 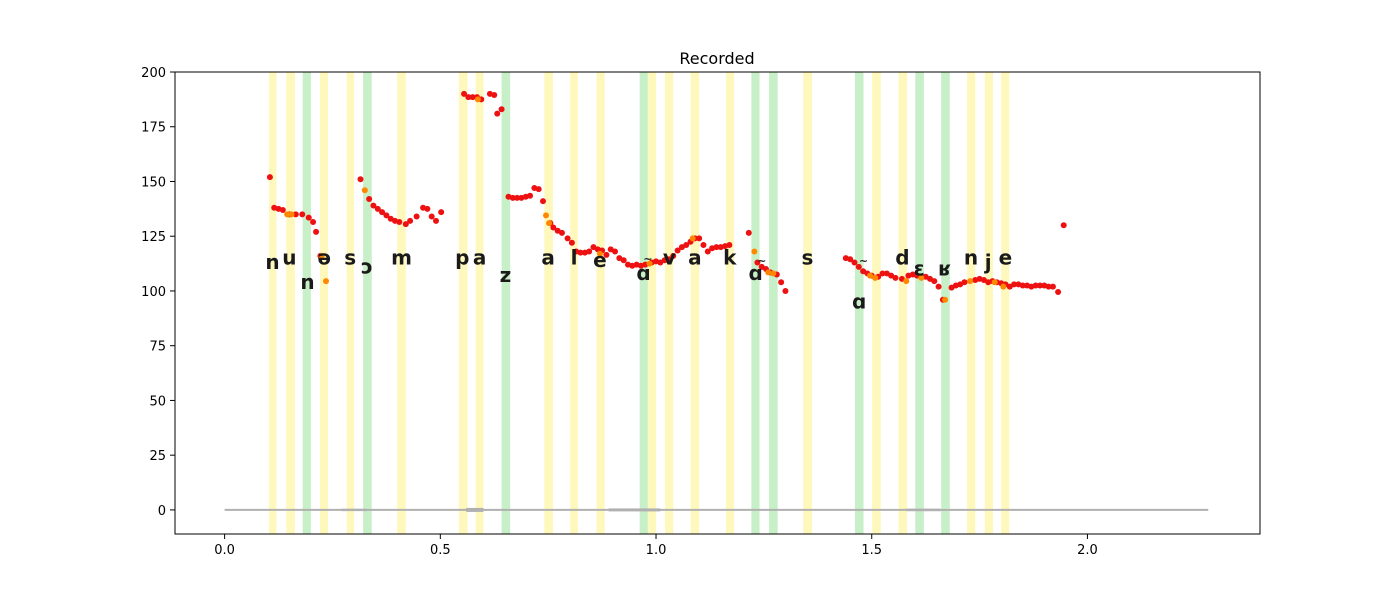 I want to click on phoneme-label: ɛ, so click(x=919, y=269).